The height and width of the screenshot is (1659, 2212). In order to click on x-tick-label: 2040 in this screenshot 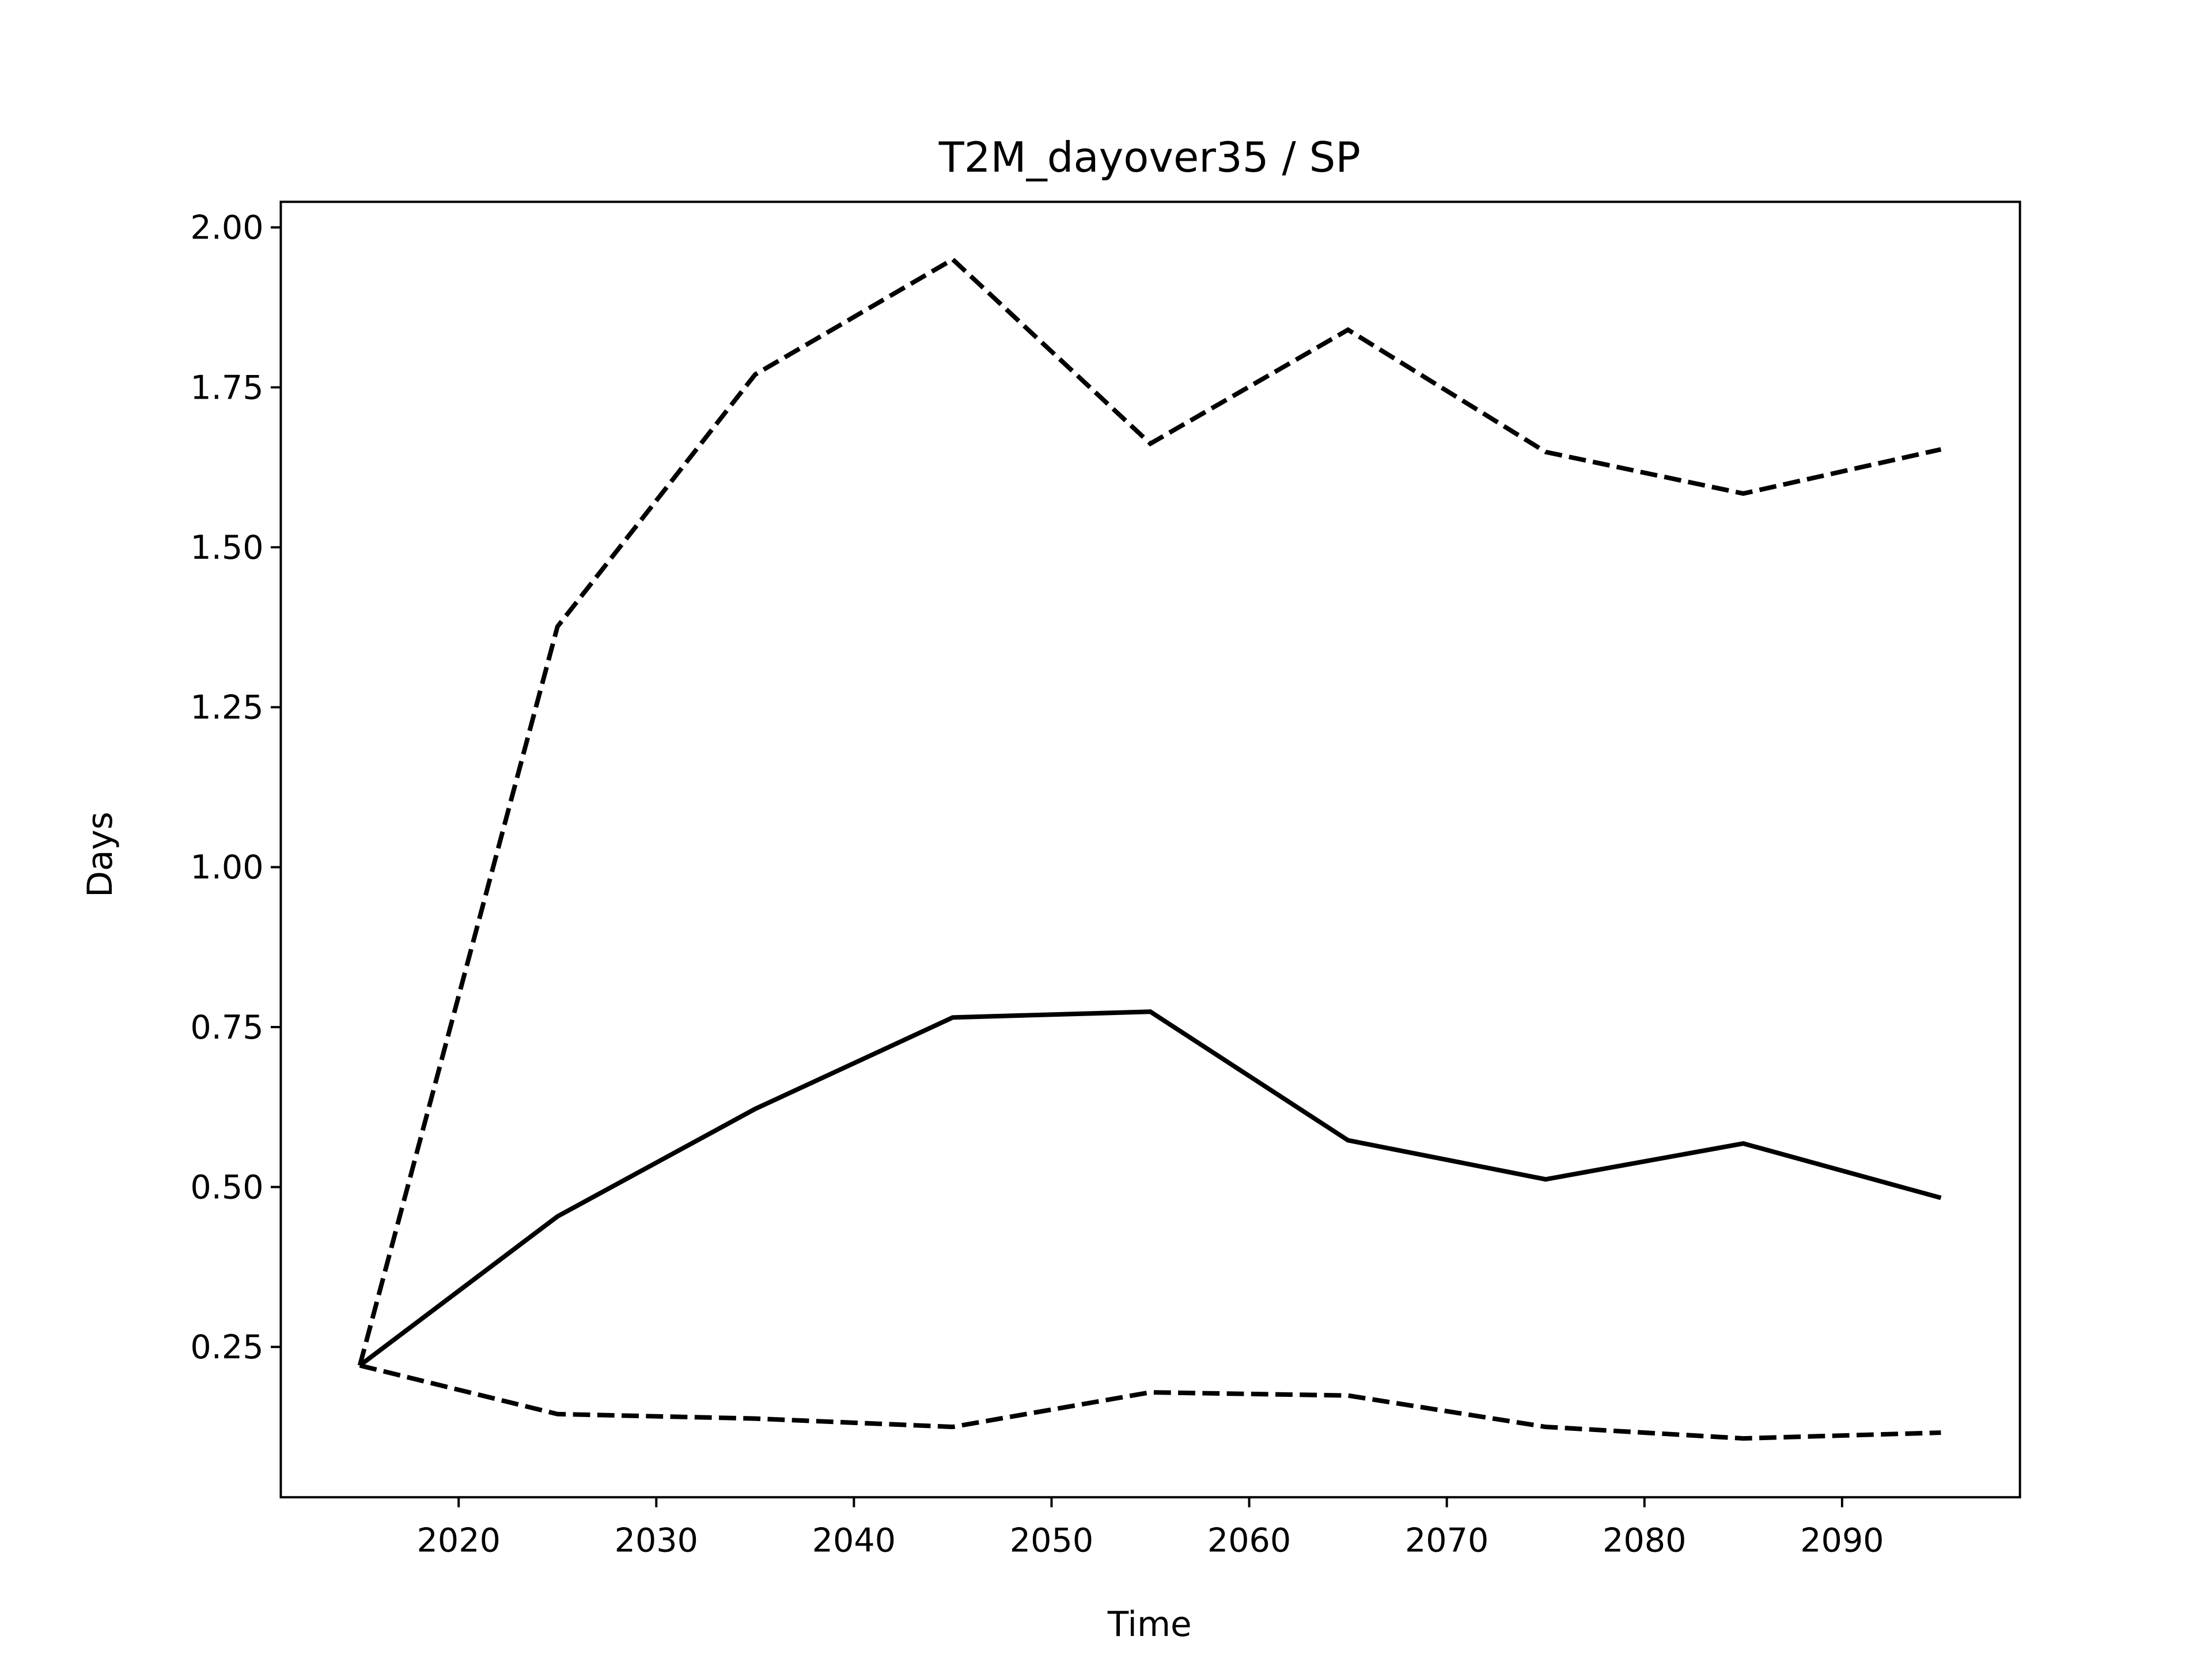, I will do `click(854, 1541)`.